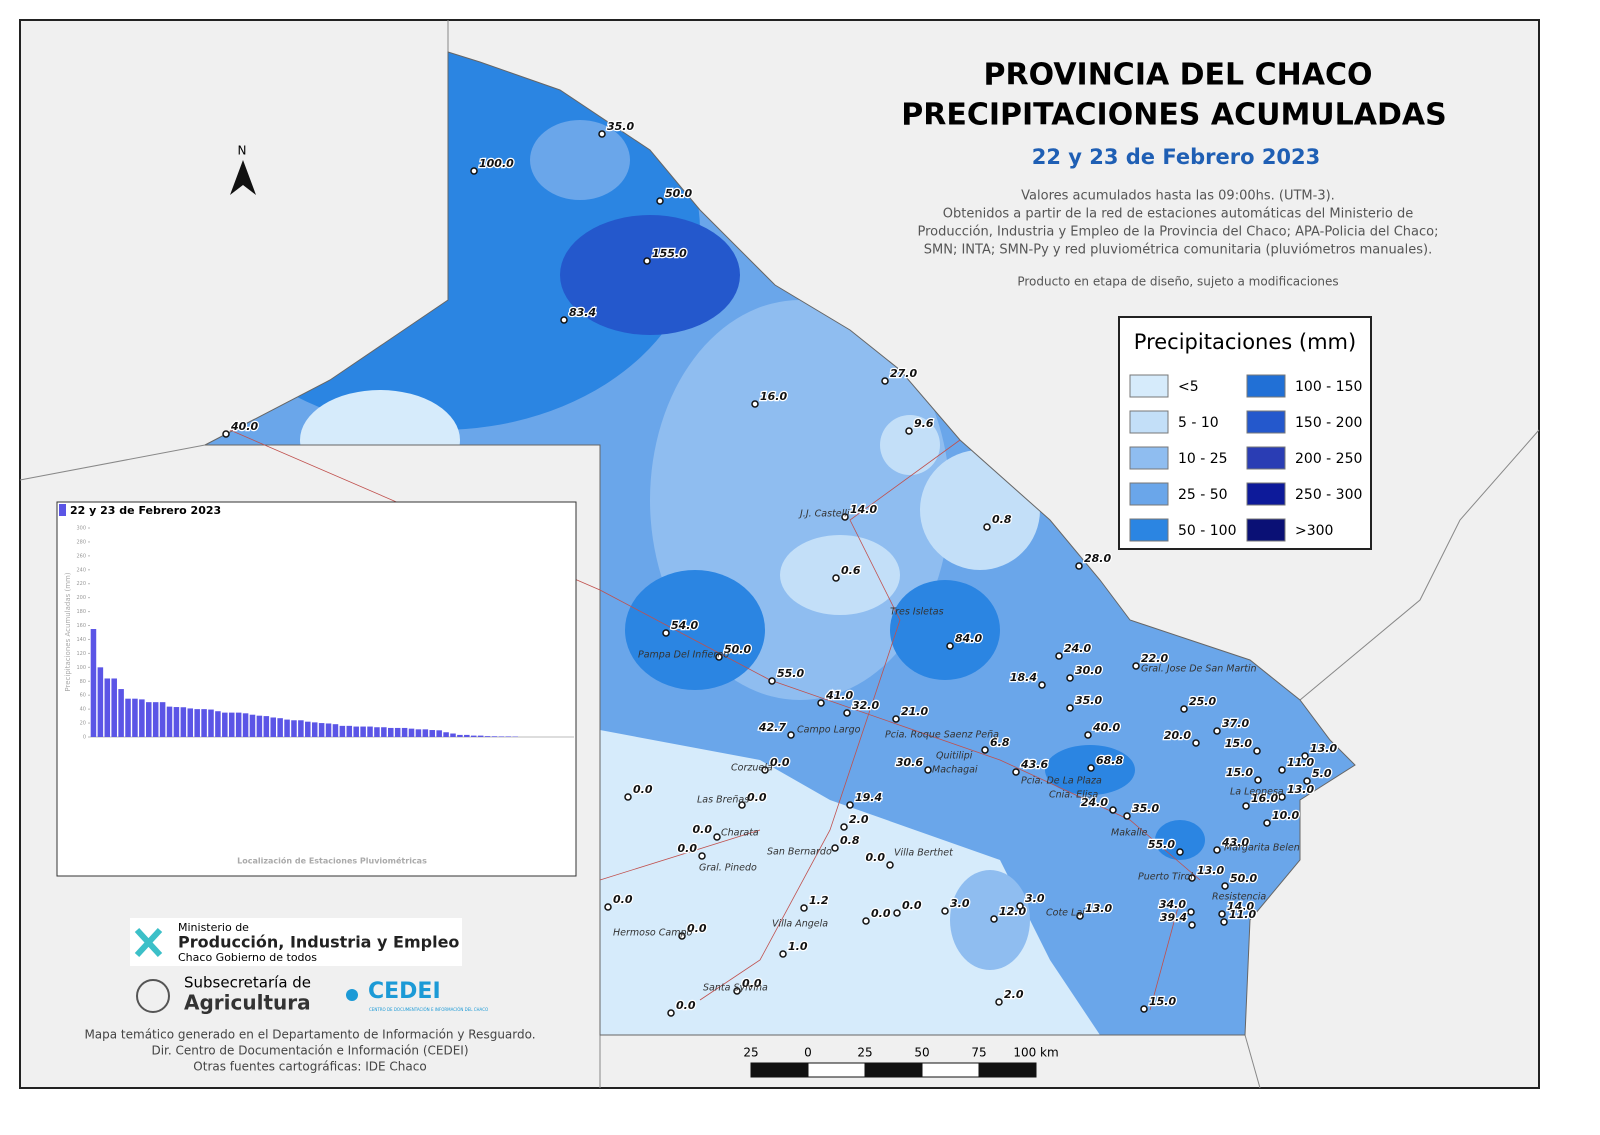  What do you see at coordinates (318, 942) in the screenshot?
I see `logo-text: Producción, Industria y Empleo` at bounding box center [318, 942].